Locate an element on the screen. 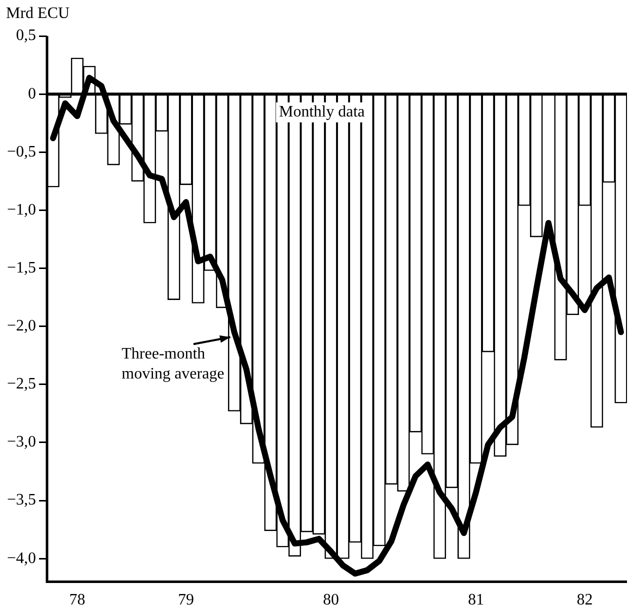 This screenshot has height=615, width=629. x-tick-label: 79 is located at coordinates (186, 600).